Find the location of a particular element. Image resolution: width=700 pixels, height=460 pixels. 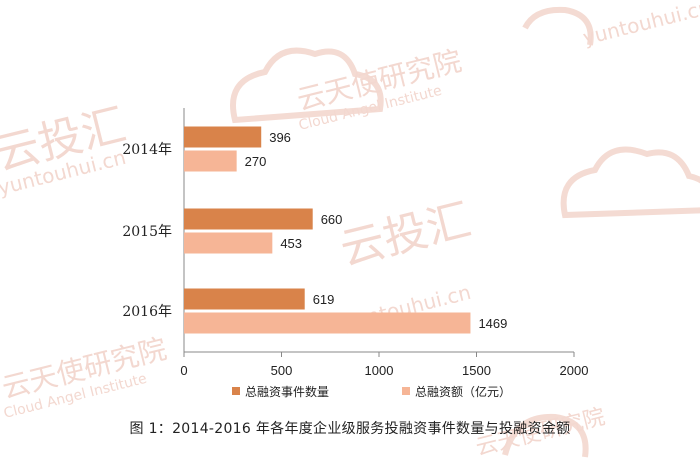

data-label: 396 is located at coordinates (280, 137).